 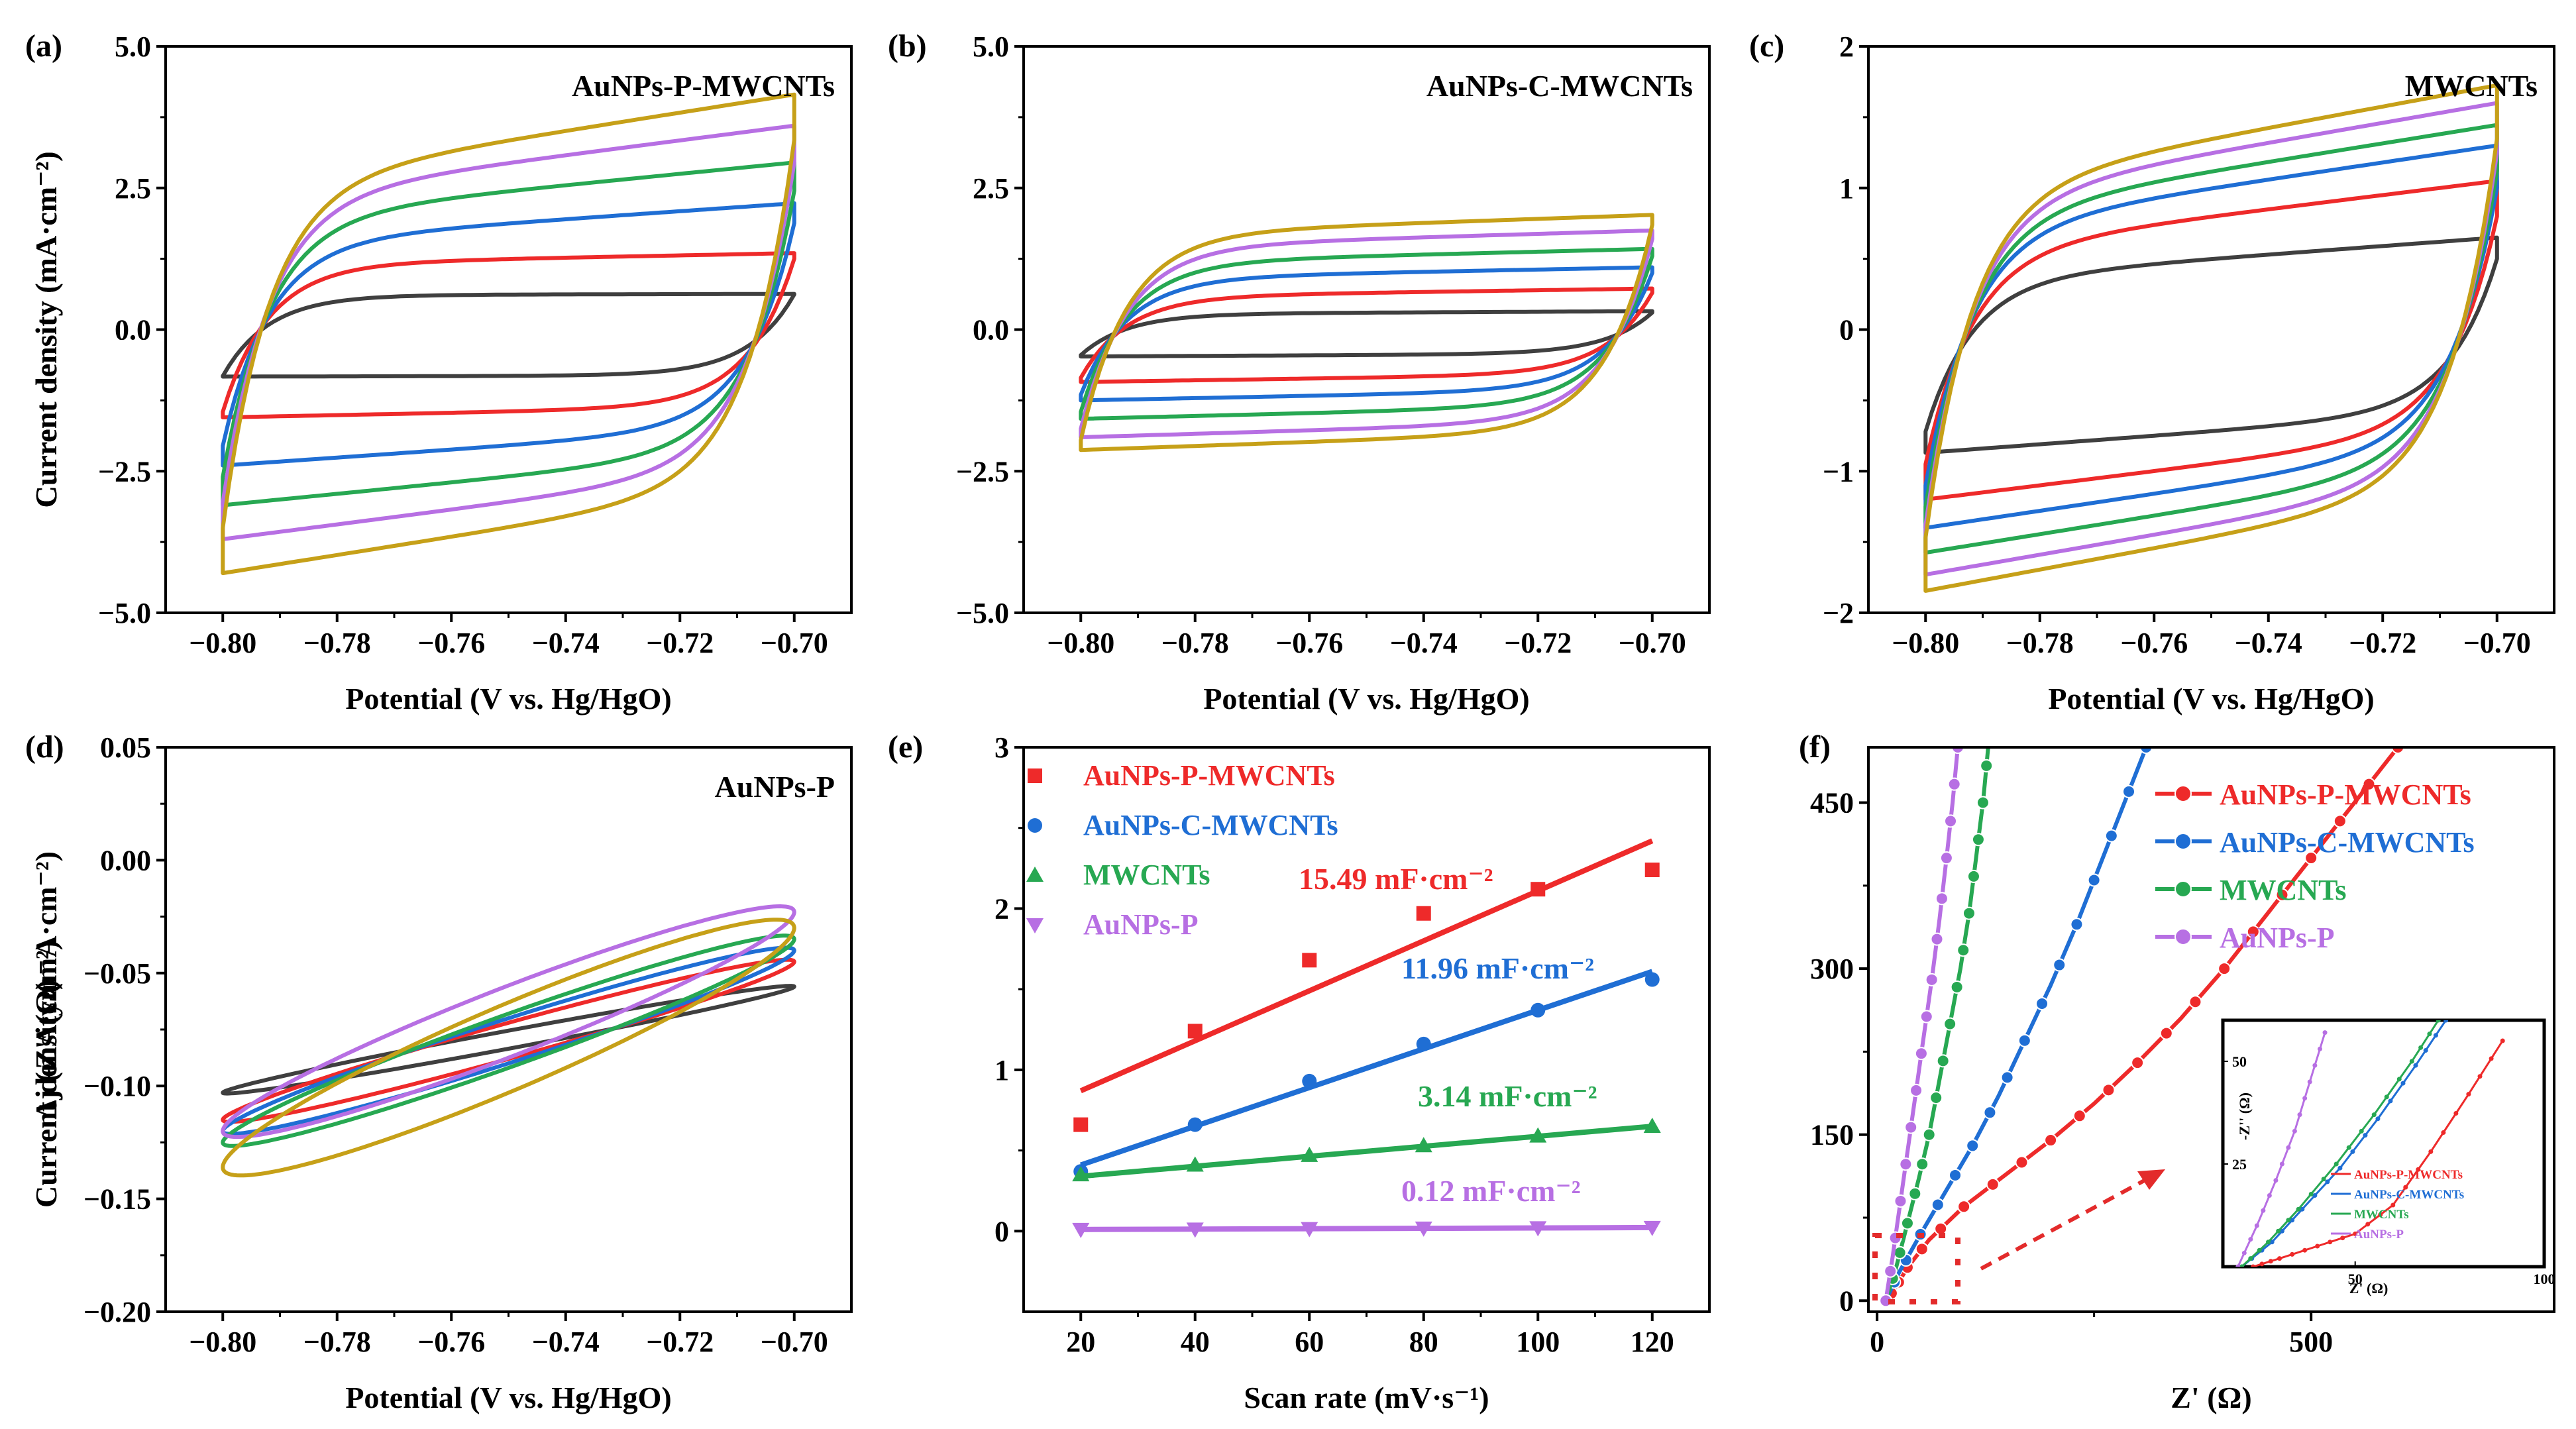 I want to click on data-point-red, so click(x=1423, y=913).